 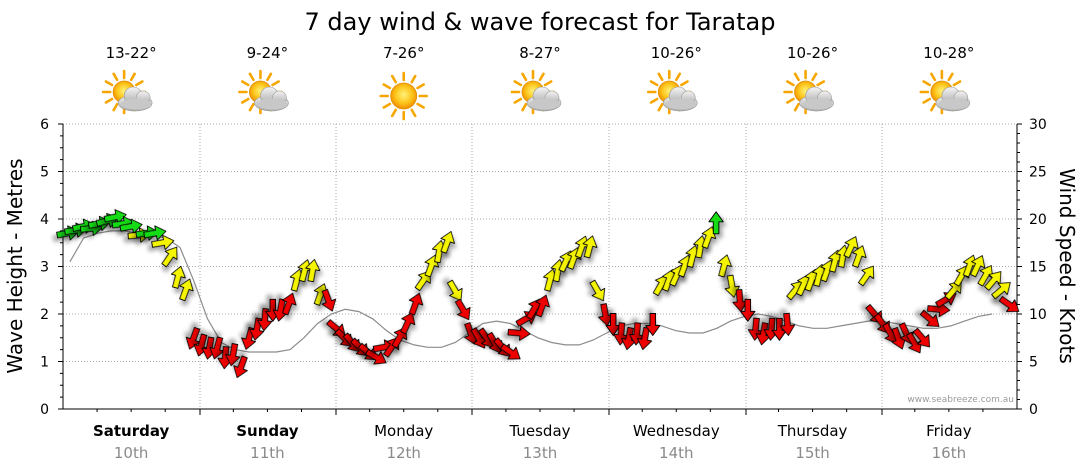 What do you see at coordinates (949, 453) in the screenshot?
I see `day-date-label: 16th` at bounding box center [949, 453].